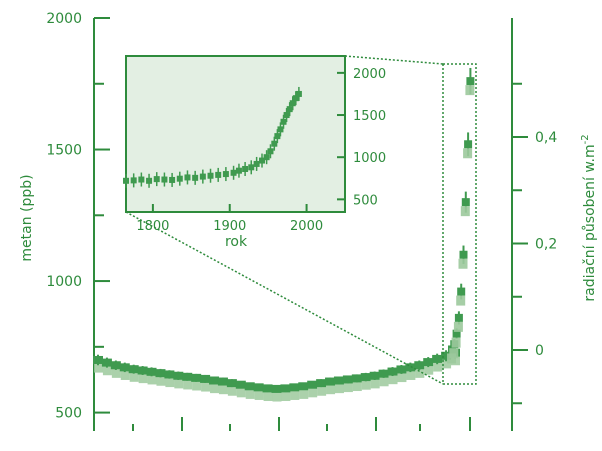  Describe the element at coordinates (64, 19) in the screenshot. I see `y-left-tick-label: 2000` at that location.